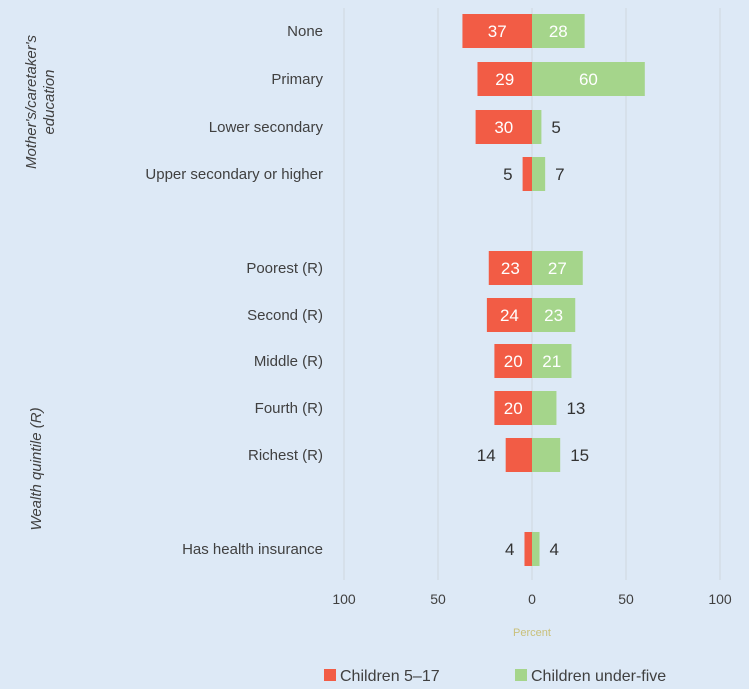 The width and height of the screenshot is (749, 689). I want to click on value-label: 24, so click(509, 315).